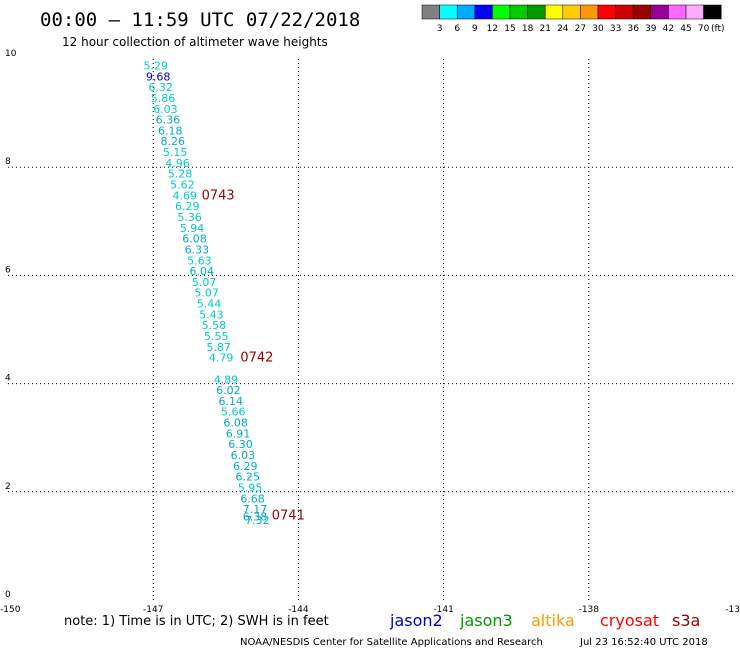 This screenshot has width=740, height=650. What do you see at coordinates (492, 29) in the screenshot?
I see `color-scale-label: 12` at bounding box center [492, 29].